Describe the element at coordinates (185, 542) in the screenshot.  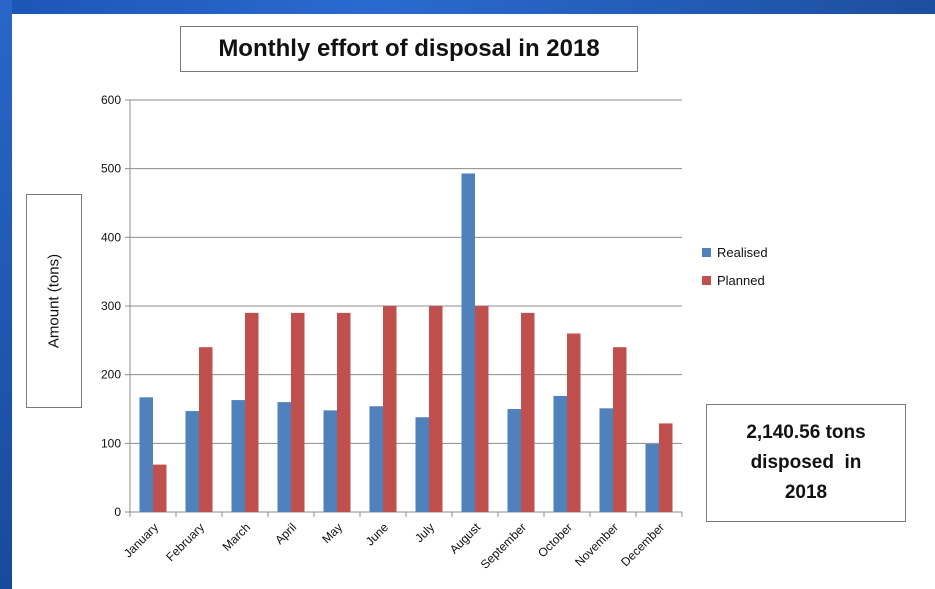
I see `x-tick-label: February` at that location.